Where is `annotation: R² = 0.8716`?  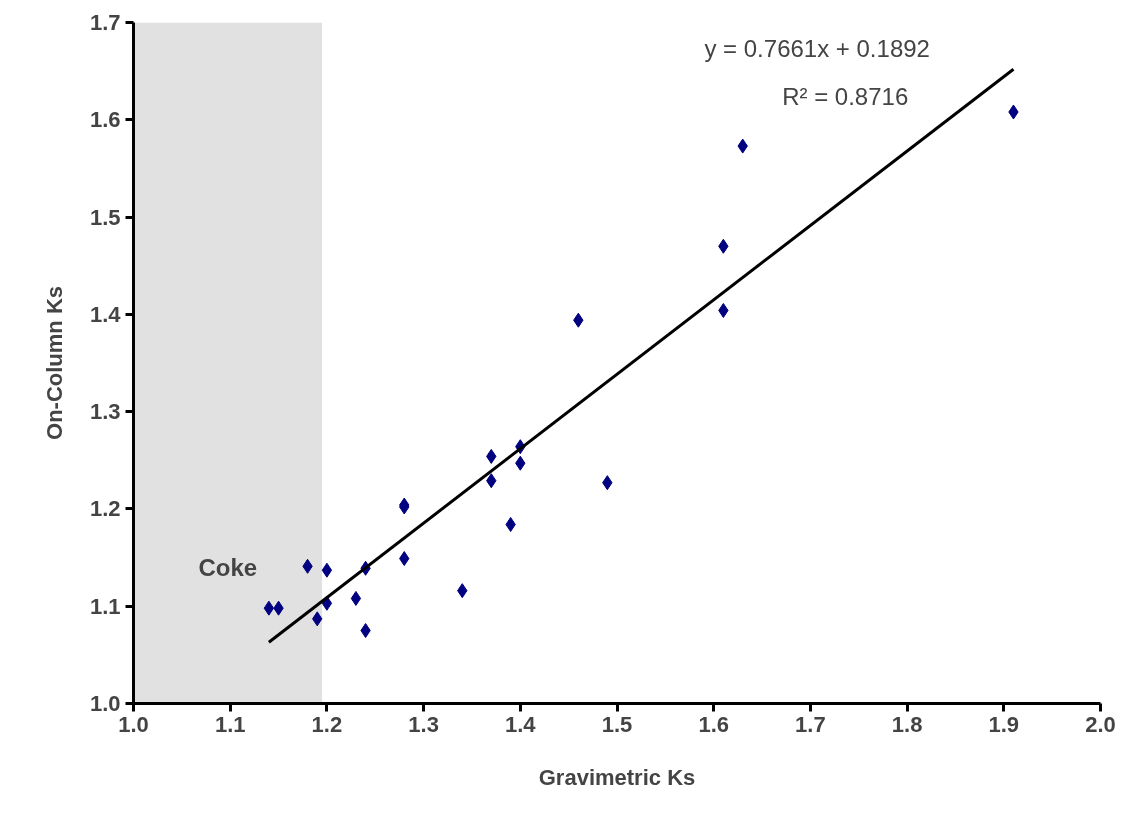 annotation: R² = 0.8716 is located at coordinates (845, 96).